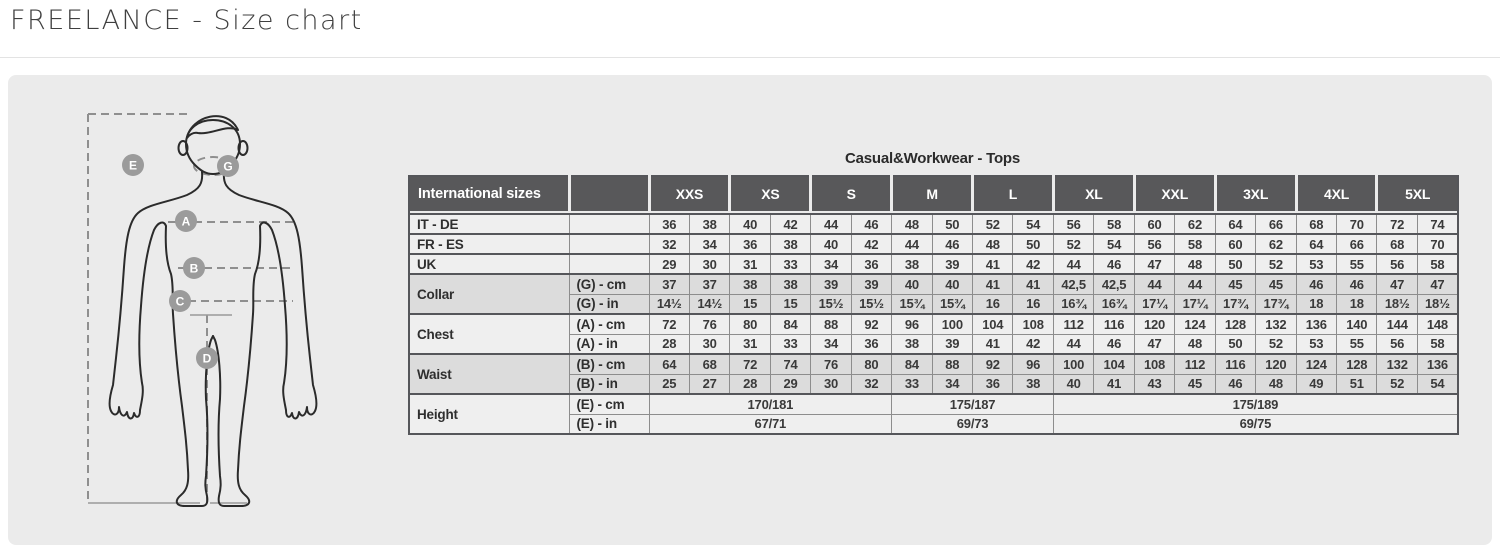 The height and width of the screenshot is (550, 1500). I want to click on size-value-cell: 148, so click(1437, 324).